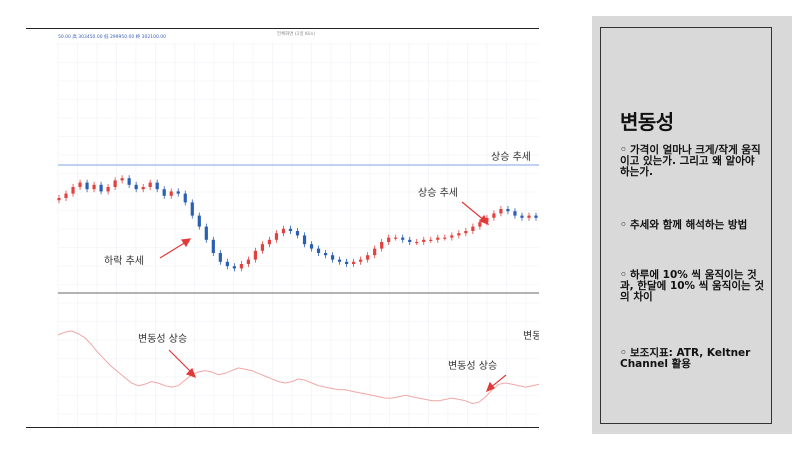 The image size is (800, 450). Describe the element at coordinates (693, 359) in the screenshot. I see `panel-bullet-4: ◦ 보조지표: ATR, Keltner Channel 활용` at that location.